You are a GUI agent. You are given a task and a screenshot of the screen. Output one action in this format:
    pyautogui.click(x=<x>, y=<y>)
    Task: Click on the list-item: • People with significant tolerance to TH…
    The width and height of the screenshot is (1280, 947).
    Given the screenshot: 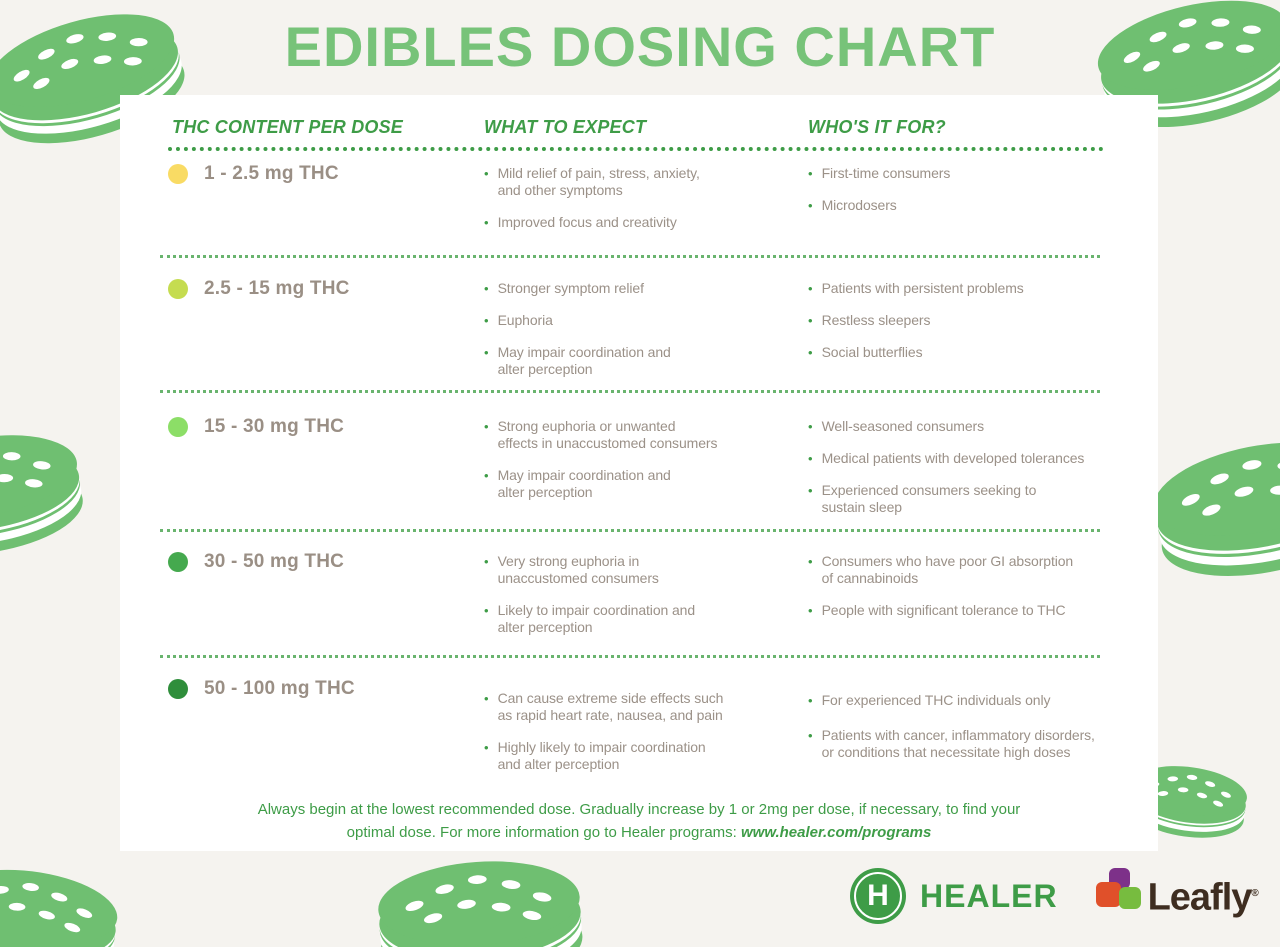 What is the action you would take?
    pyautogui.click(x=937, y=610)
    